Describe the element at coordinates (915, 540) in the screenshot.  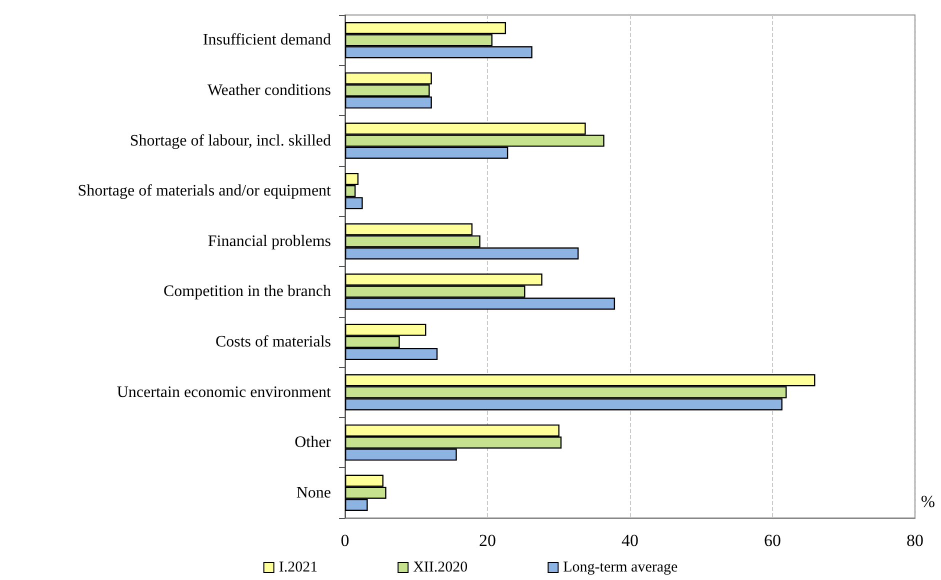
I see `x-tick-label: 80` at that location.